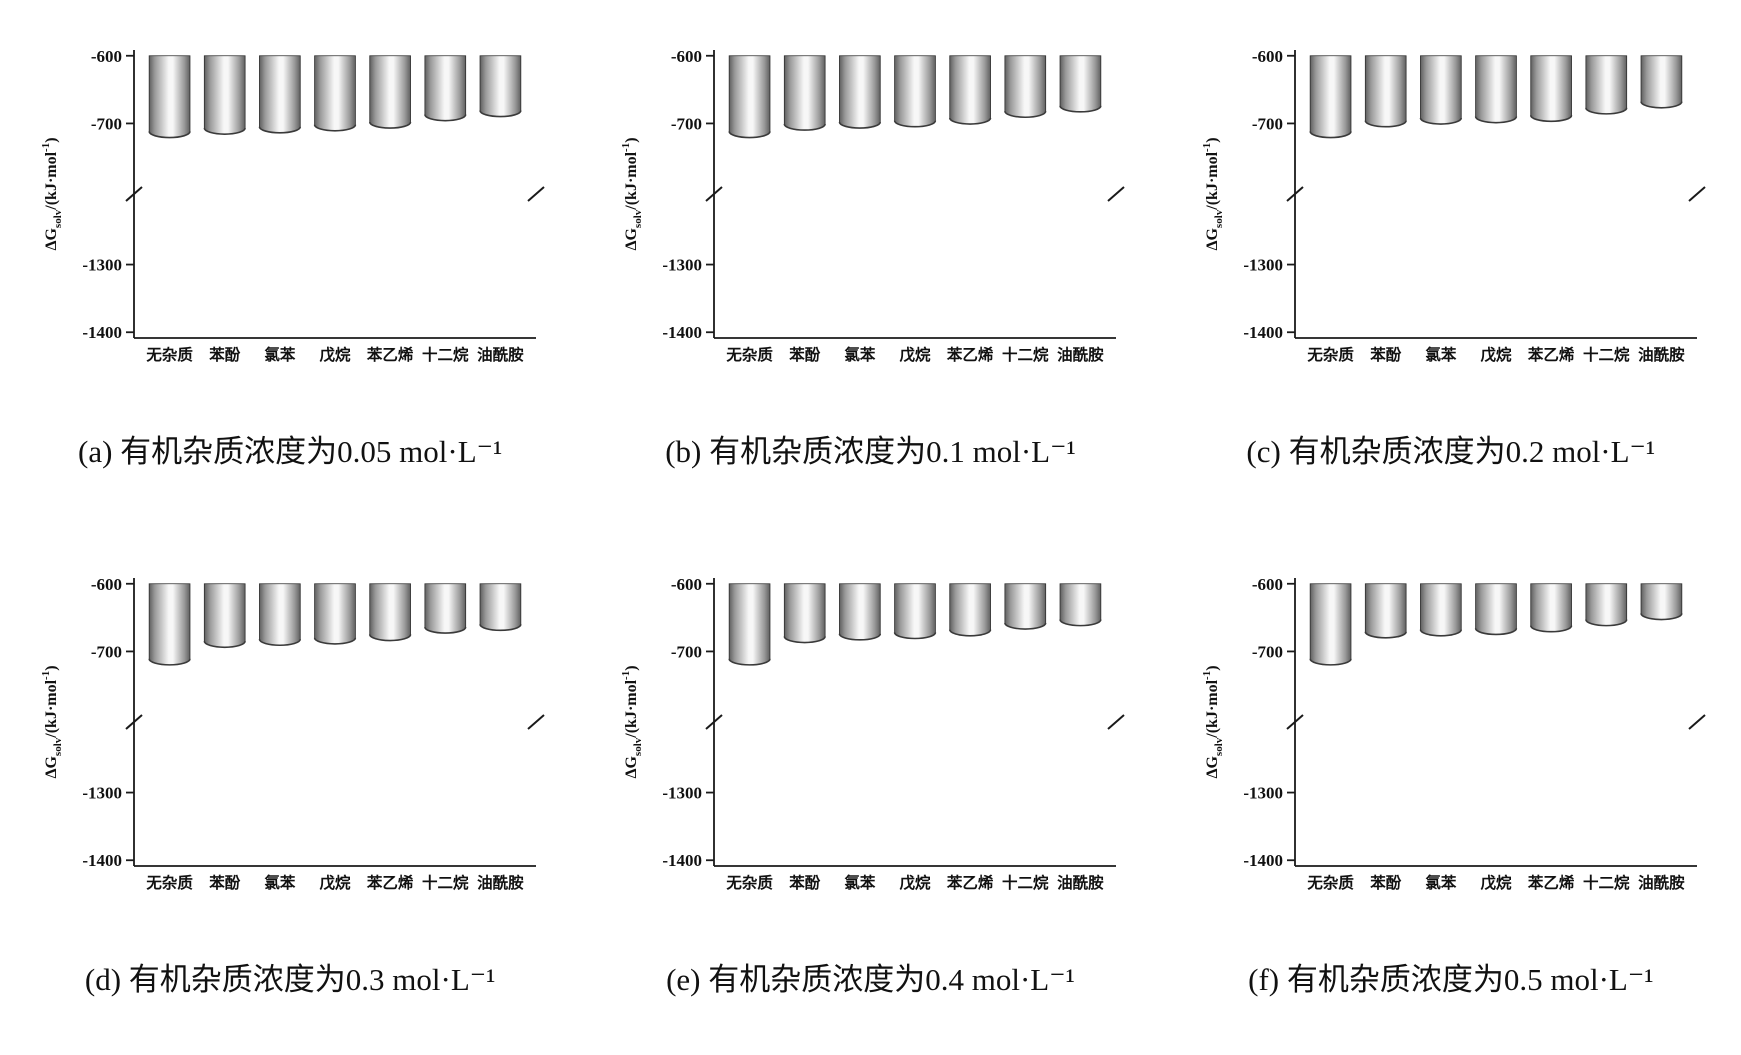 The image size is (1741, 1055). Describe the element at coordinates (1606, 354) in the screenshot. I see `x-category-label: 十二烷` at that location.